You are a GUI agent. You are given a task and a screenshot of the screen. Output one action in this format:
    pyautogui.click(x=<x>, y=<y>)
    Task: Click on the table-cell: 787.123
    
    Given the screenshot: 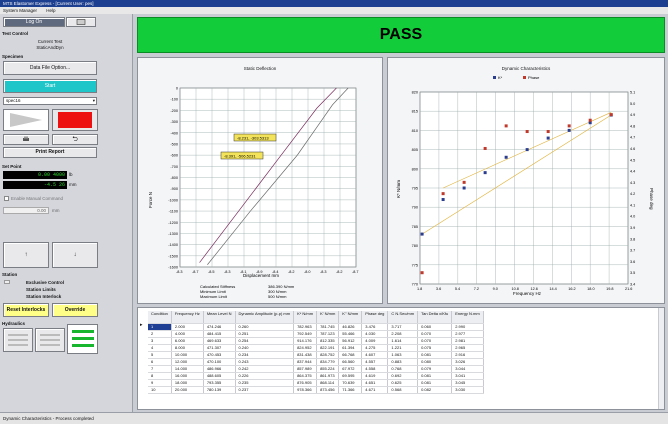 What is the action you would take?
    pyautogui.click(x=328, y=334)
    